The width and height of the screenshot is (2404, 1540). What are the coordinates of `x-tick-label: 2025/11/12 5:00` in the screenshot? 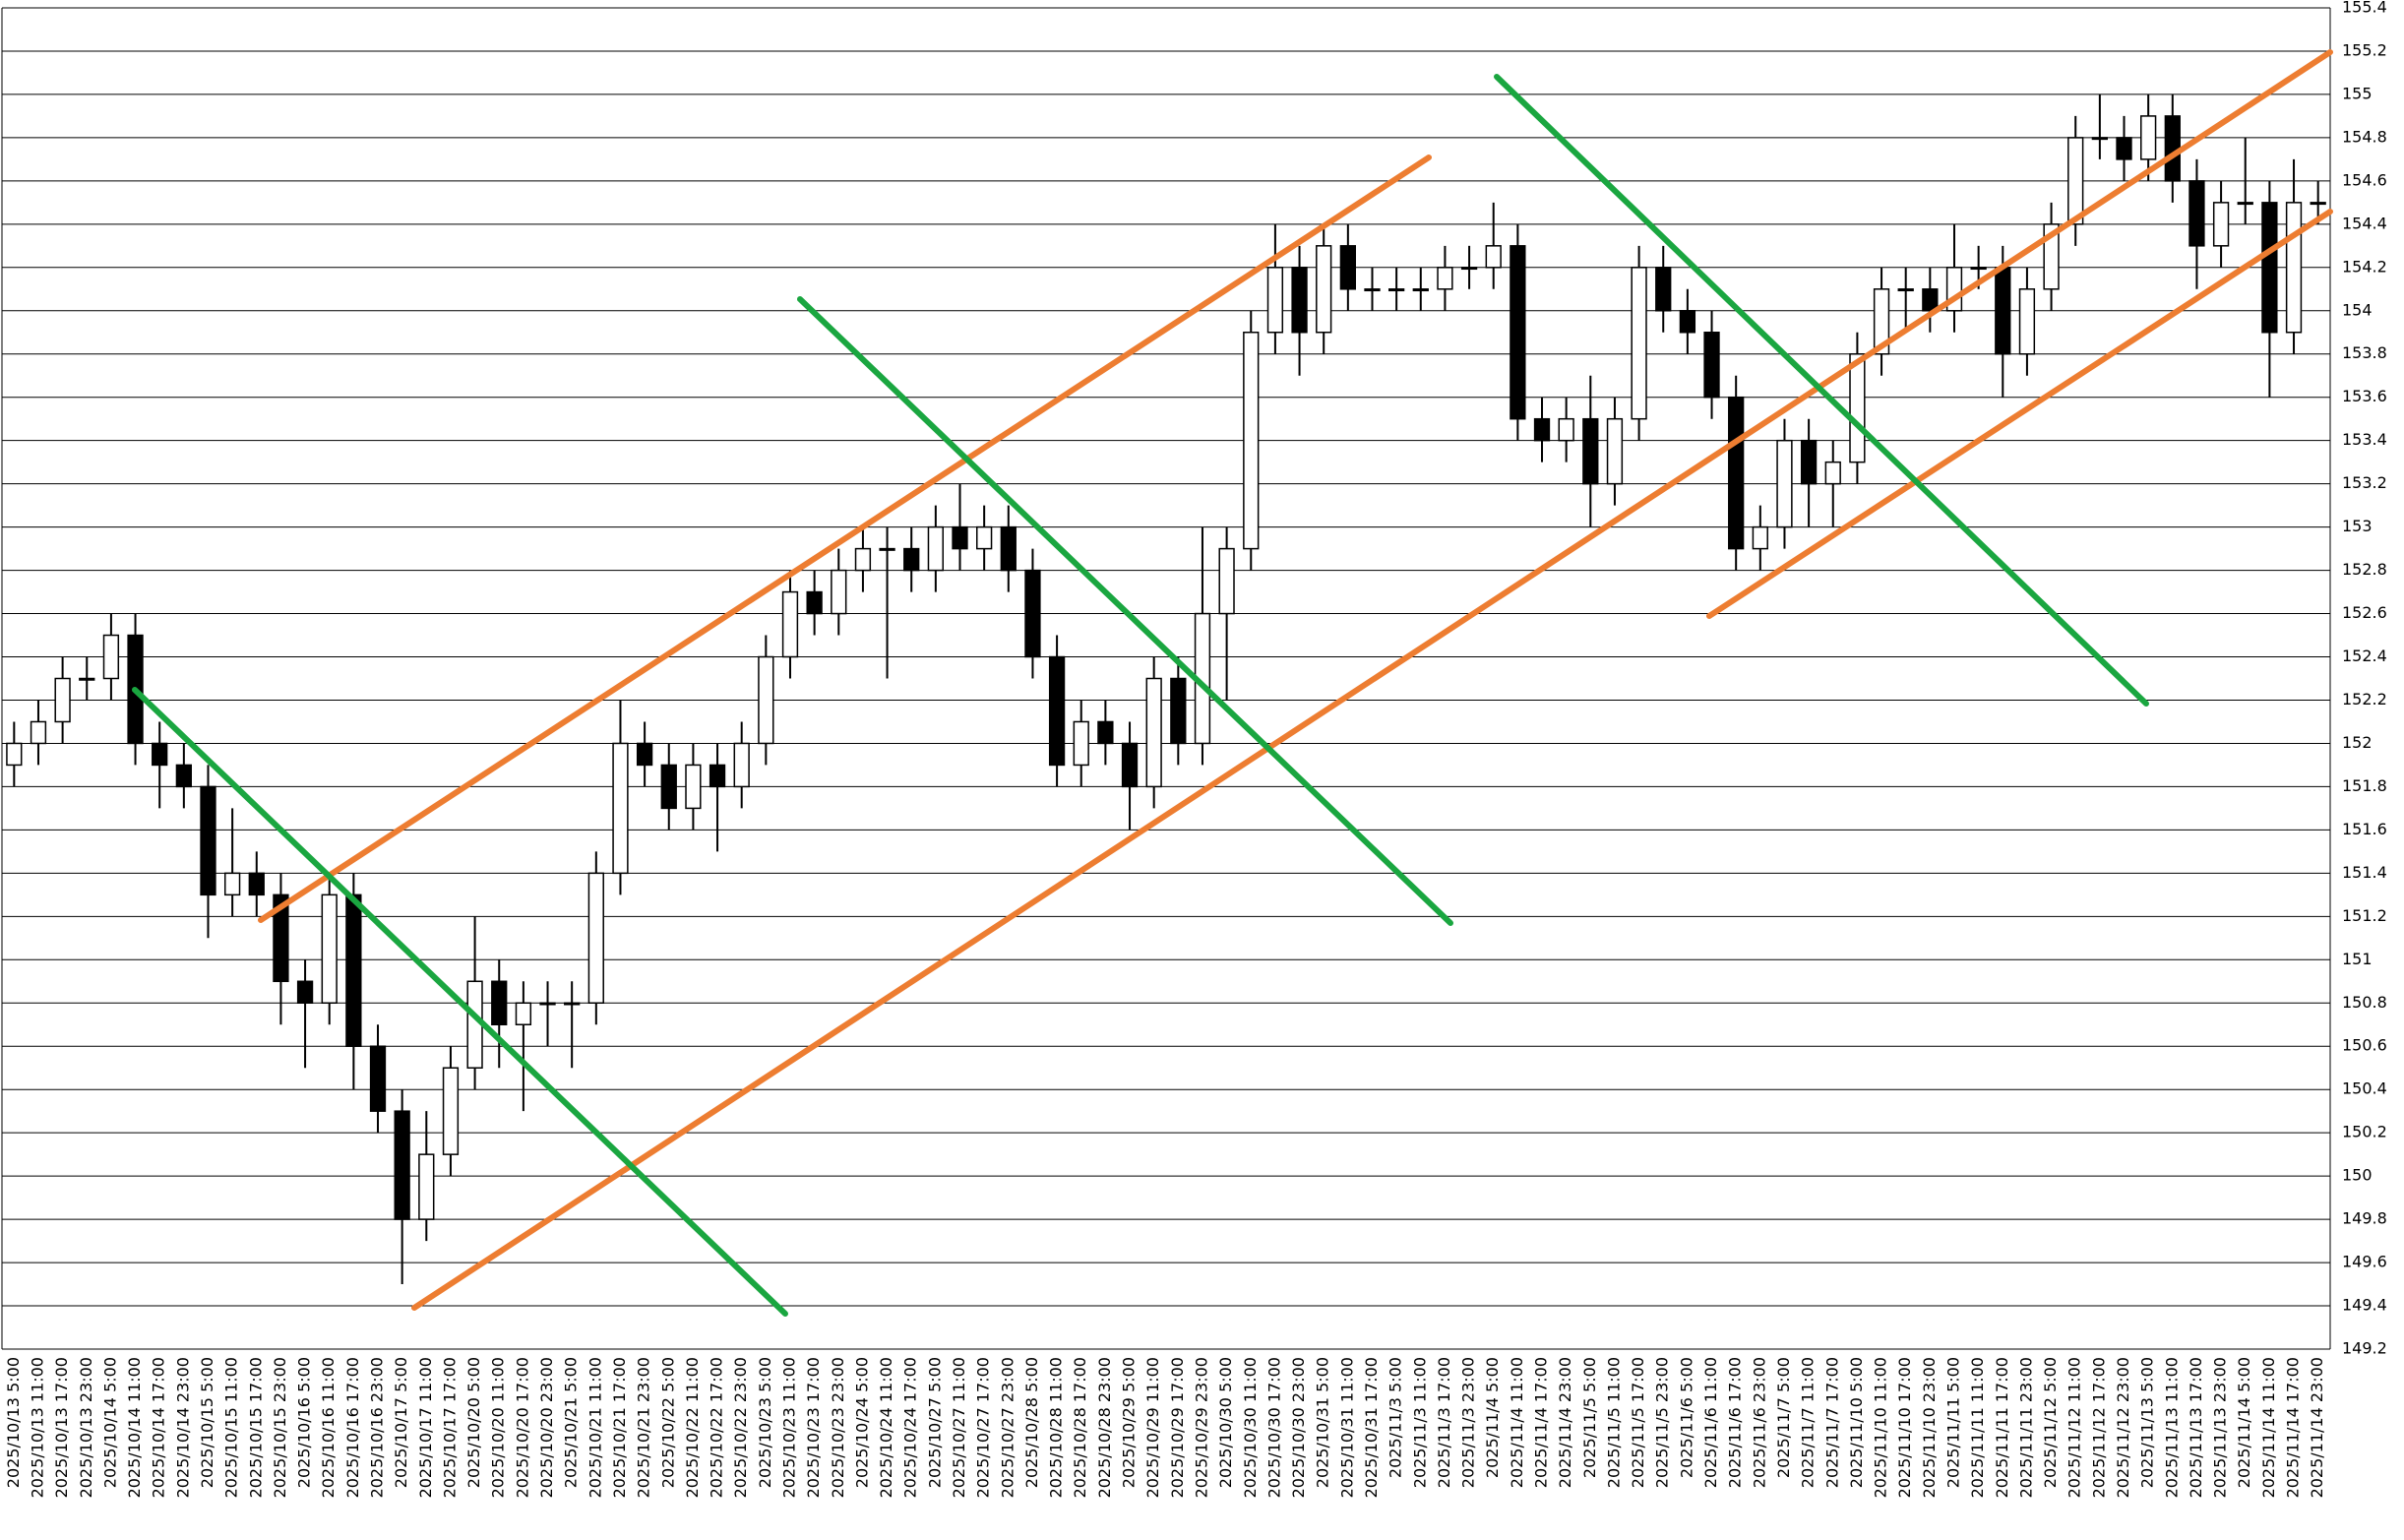 It's located at (2050, 1422).